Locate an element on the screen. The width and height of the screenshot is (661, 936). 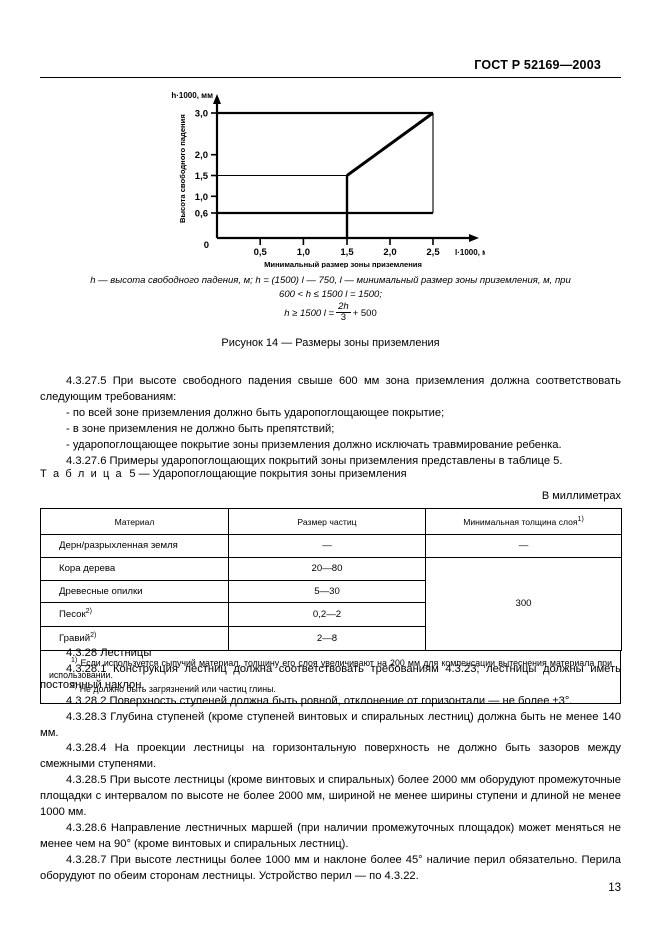
table-row: Гравий2) 2—8 is located at coordinates (331, 638).